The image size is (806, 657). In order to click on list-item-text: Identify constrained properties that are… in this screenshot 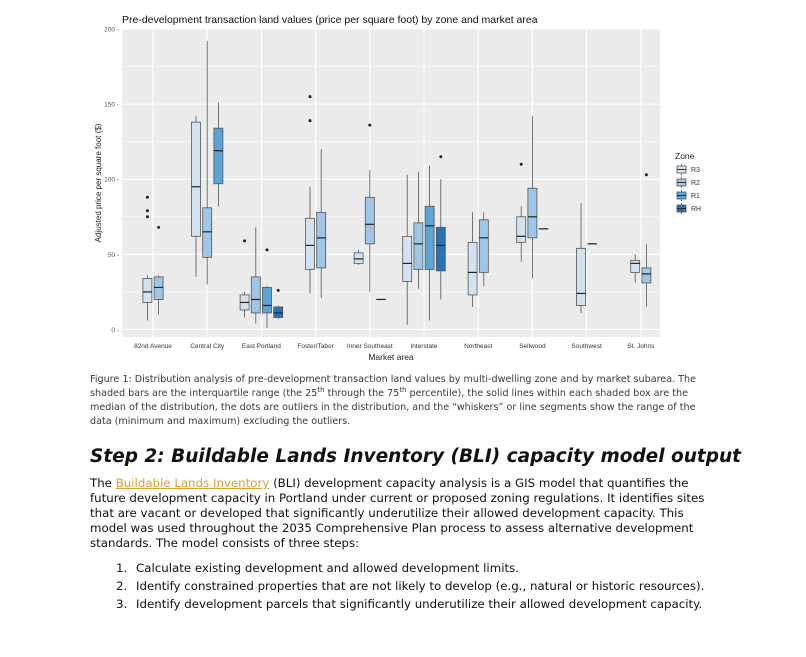, I will do `click(420, 586)`.